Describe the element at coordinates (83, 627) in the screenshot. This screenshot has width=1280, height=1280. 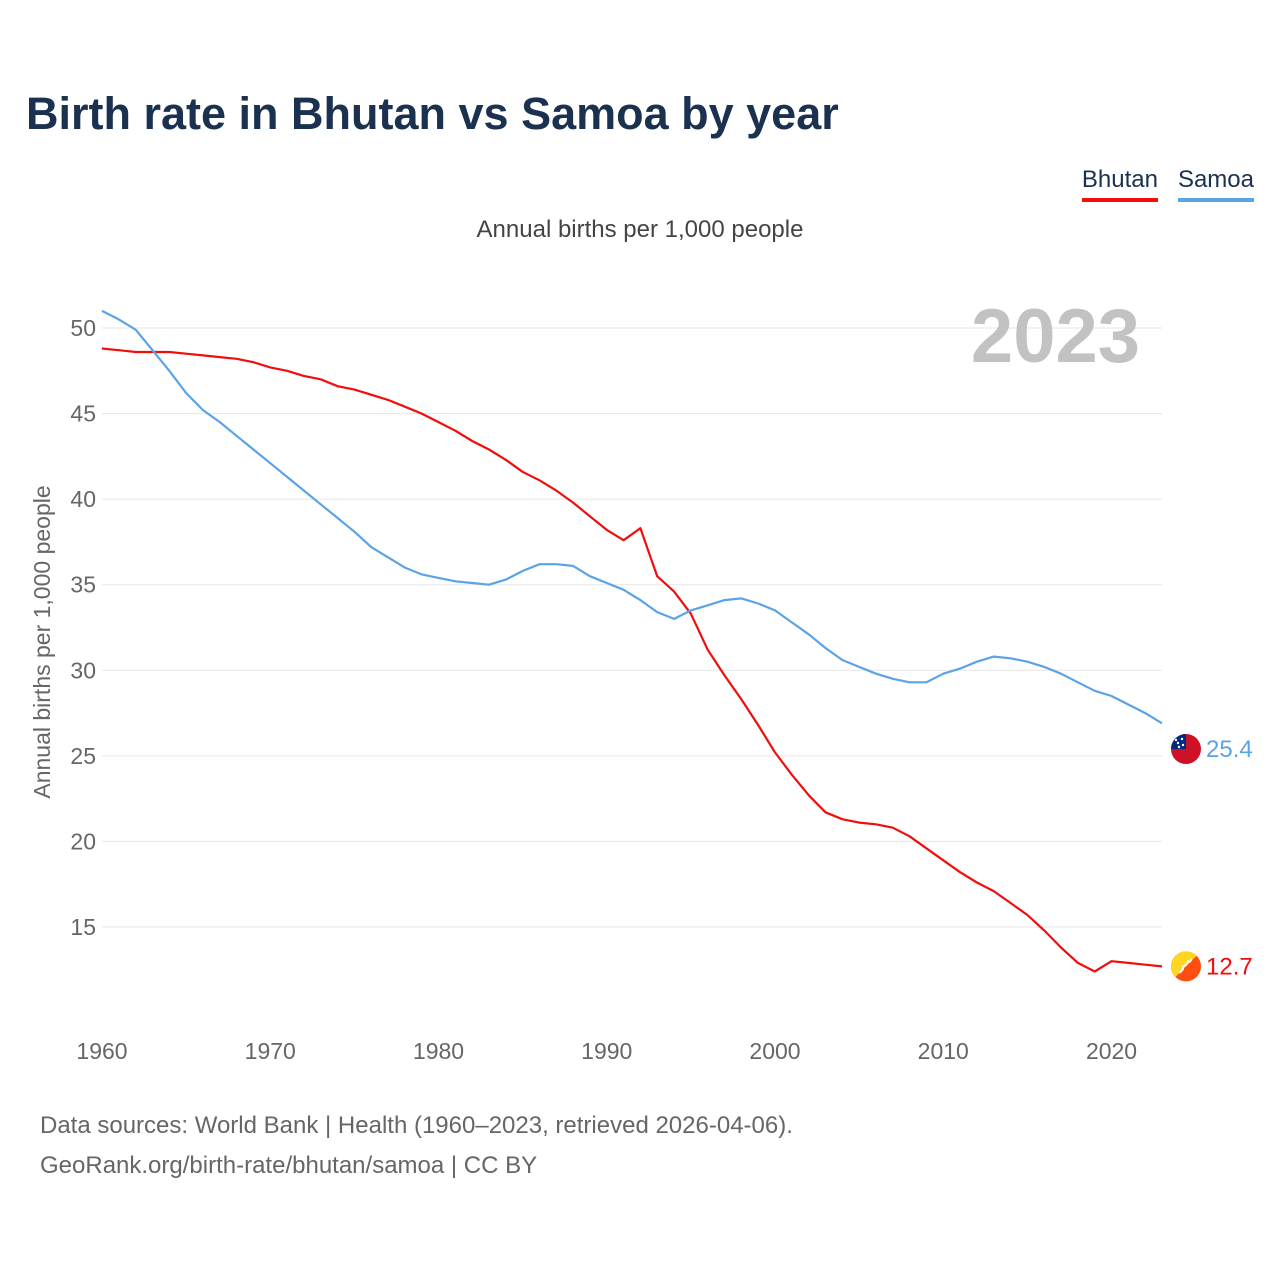
I see `y-axis-ticks: 15 20 25 30 35 40 45 50` at that location.